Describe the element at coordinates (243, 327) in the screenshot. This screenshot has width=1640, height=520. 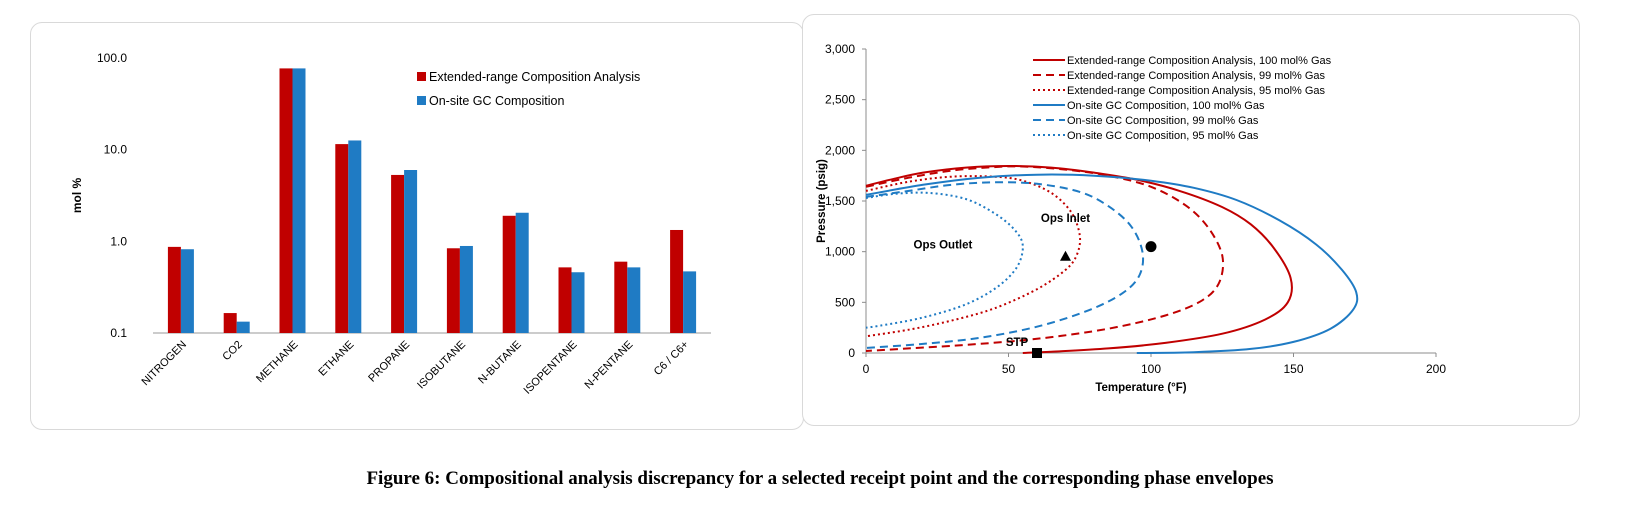
I see `bar-onsite-co2` at that location.